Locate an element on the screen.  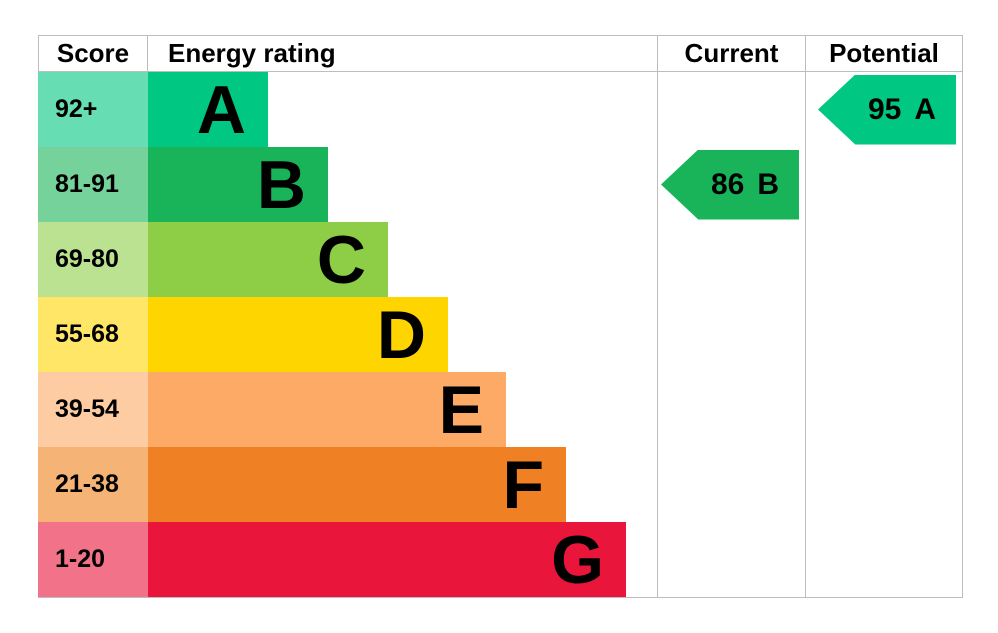
score-range-label: 55-68 is located at coordinates (87, 334).